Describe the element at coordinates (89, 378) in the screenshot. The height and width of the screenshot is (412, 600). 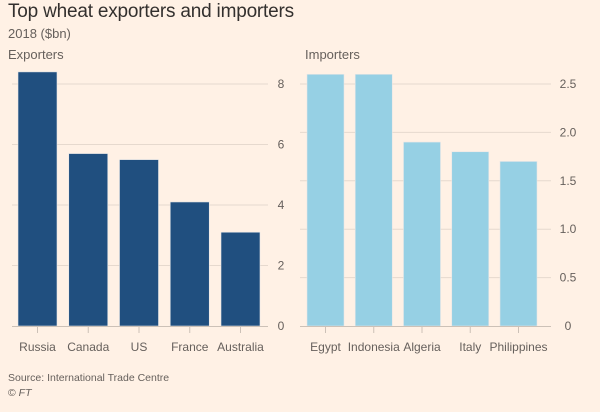
I see `source-note: Source: International Trade Centre` at that location.